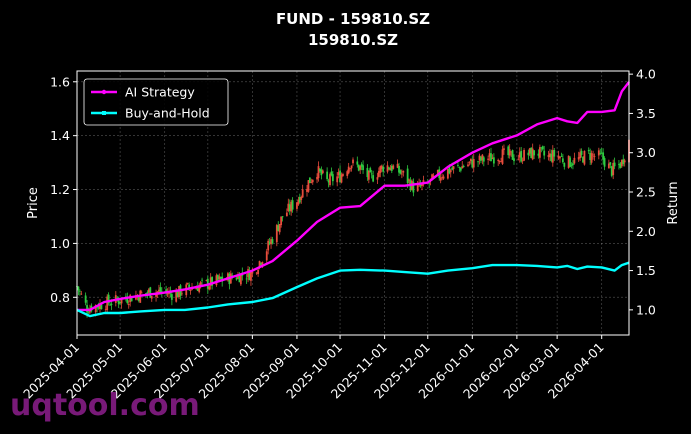 This screenshot has height=434, width=691. Describe the element at coordinates (104, 113) in the screenshot. I see `legend-marker-buy-and-hold` at that location.